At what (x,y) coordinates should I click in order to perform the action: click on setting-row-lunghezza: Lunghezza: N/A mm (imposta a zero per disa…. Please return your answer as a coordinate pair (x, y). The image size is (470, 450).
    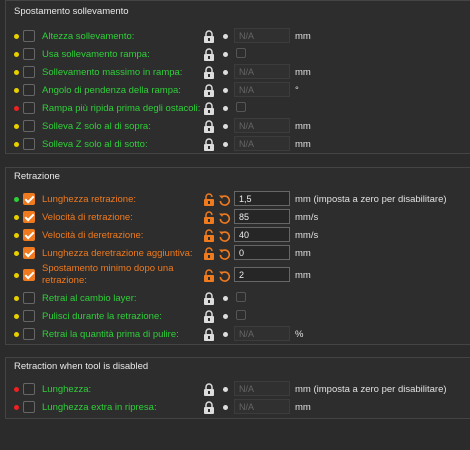
    Looking at the image, I should click on (238, 390).